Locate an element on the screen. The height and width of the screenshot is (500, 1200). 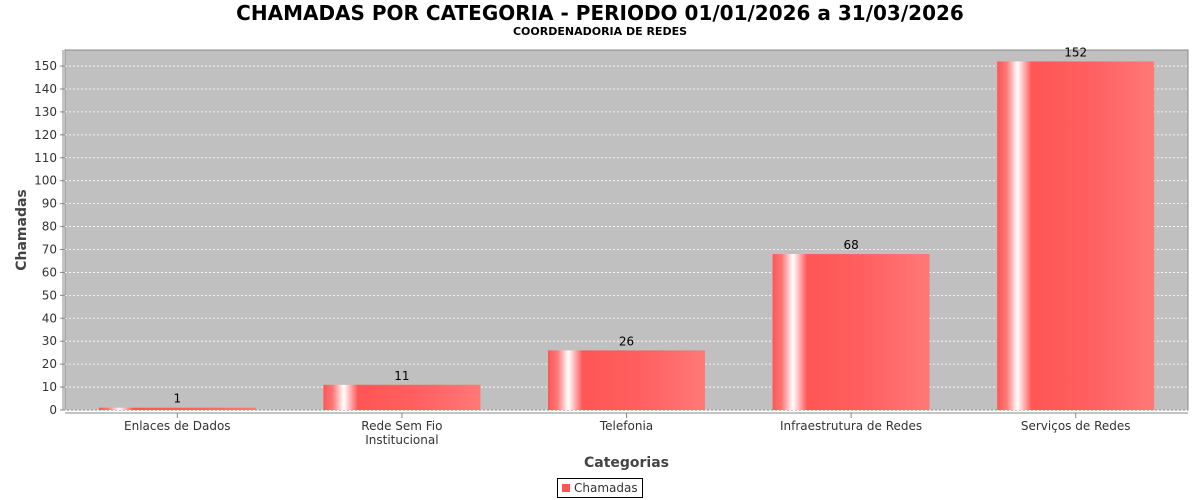
y-tick-label: 10 is located at coordinates (49, 387).